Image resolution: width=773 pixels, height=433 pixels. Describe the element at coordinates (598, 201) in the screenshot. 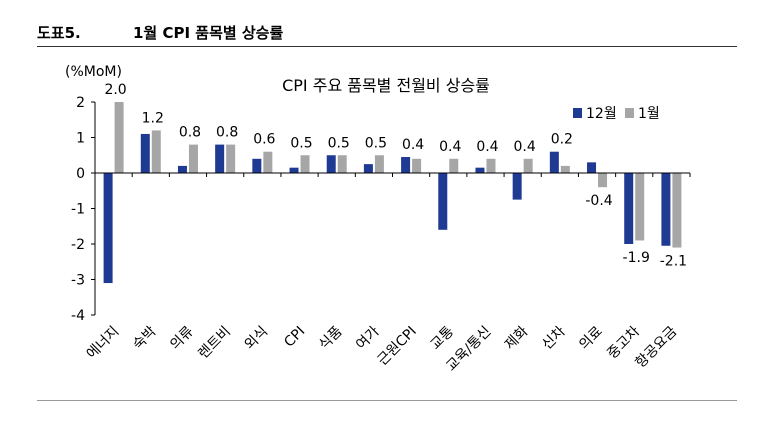

I see `data-label: -0.4` at that location.